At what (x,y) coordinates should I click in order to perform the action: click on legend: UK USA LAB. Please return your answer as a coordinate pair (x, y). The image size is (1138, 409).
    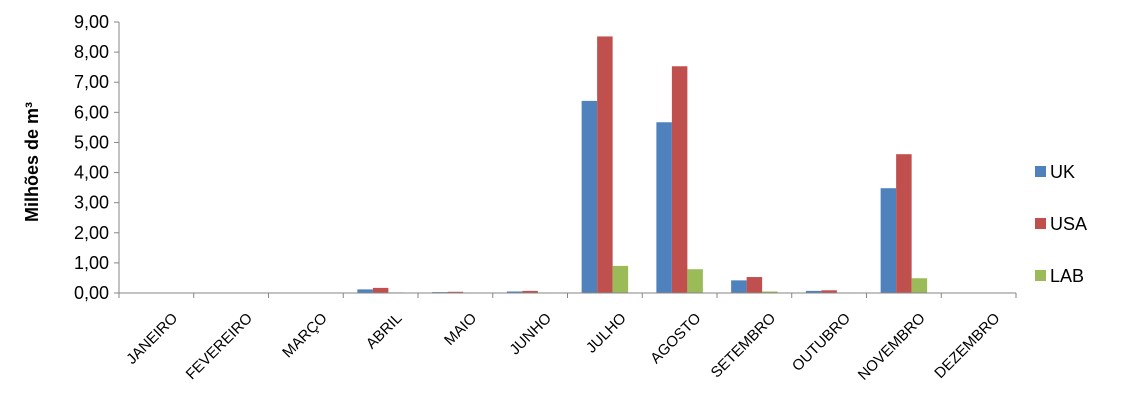
    Looking at the image, I should click on (1061, 224).